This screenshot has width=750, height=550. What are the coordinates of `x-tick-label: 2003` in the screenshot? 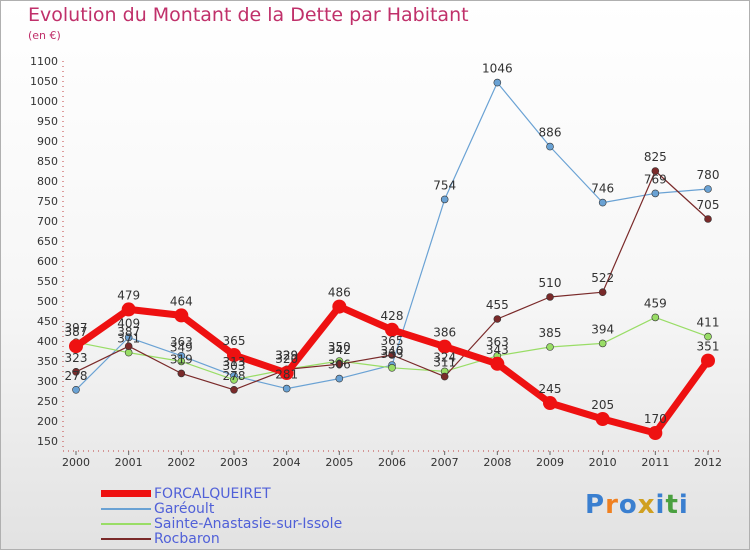 It's located at (234, 462).